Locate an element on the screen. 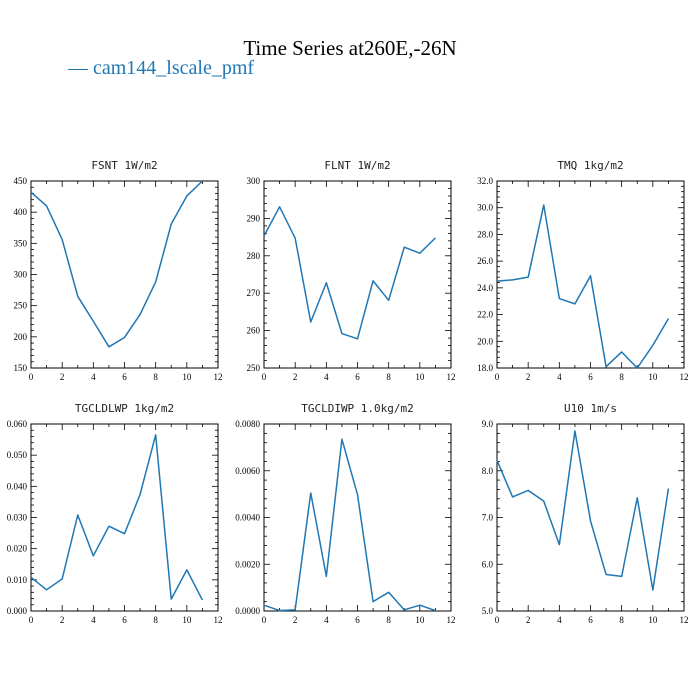  y-tick-label: 18.0 is located at coordinates (485, 368).